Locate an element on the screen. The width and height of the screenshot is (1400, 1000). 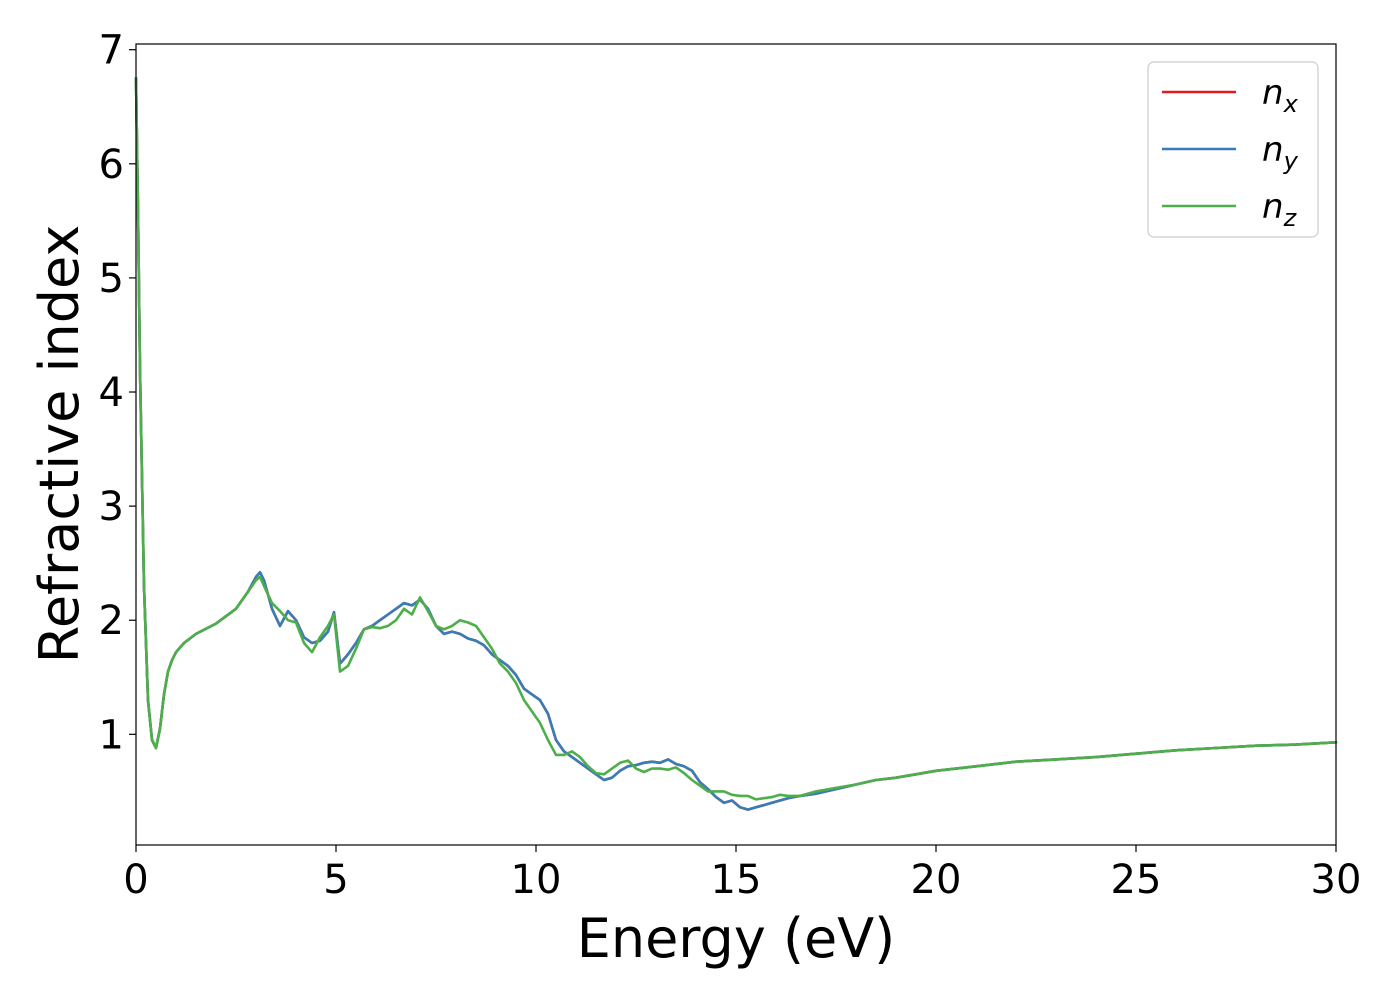
x-tick-label: 30 is located at coordinates (1336, 880).